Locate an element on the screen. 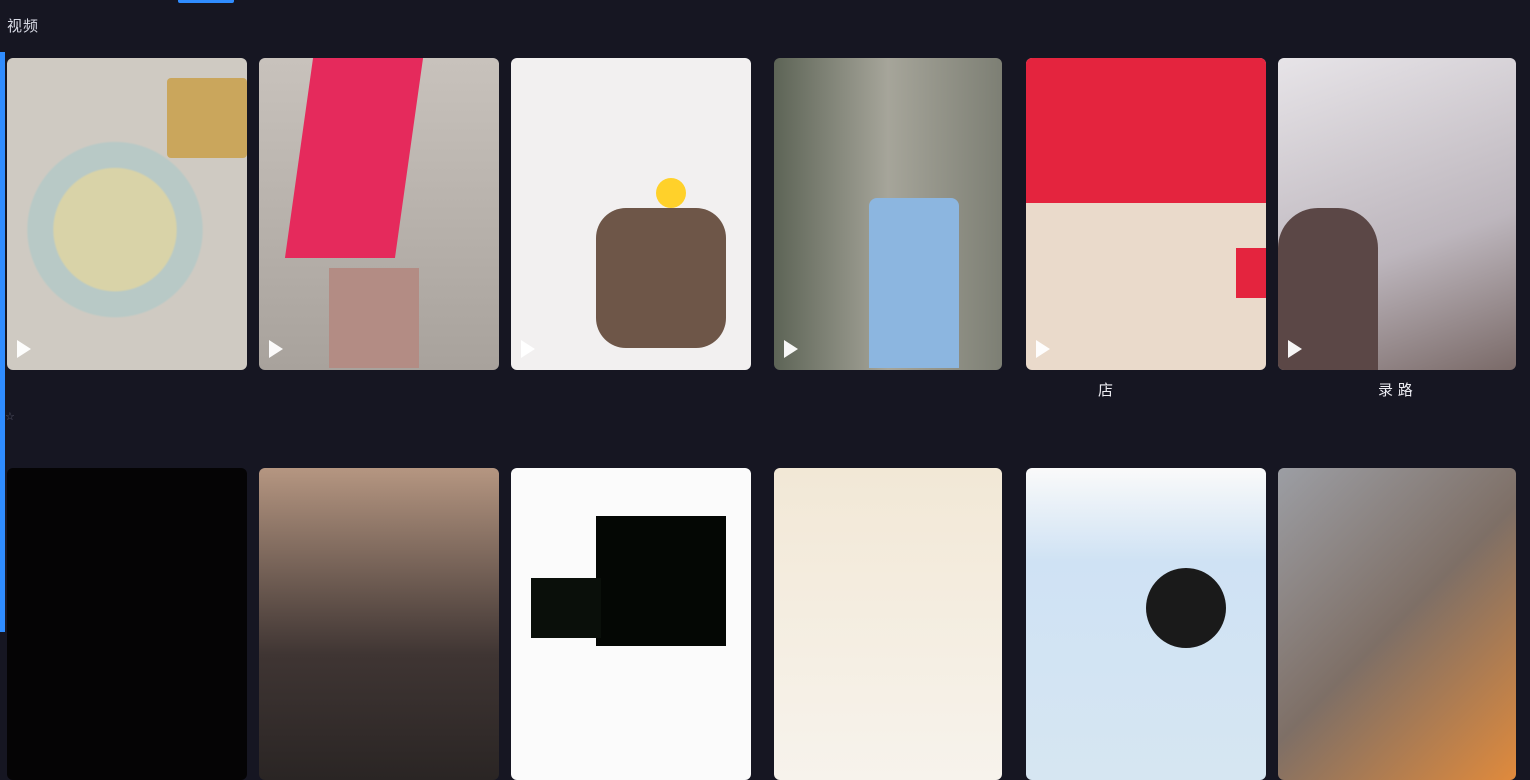 The height and width of the screenshot is (780, 1530). star-icon: ☆ is located at coordinates (10, 416).